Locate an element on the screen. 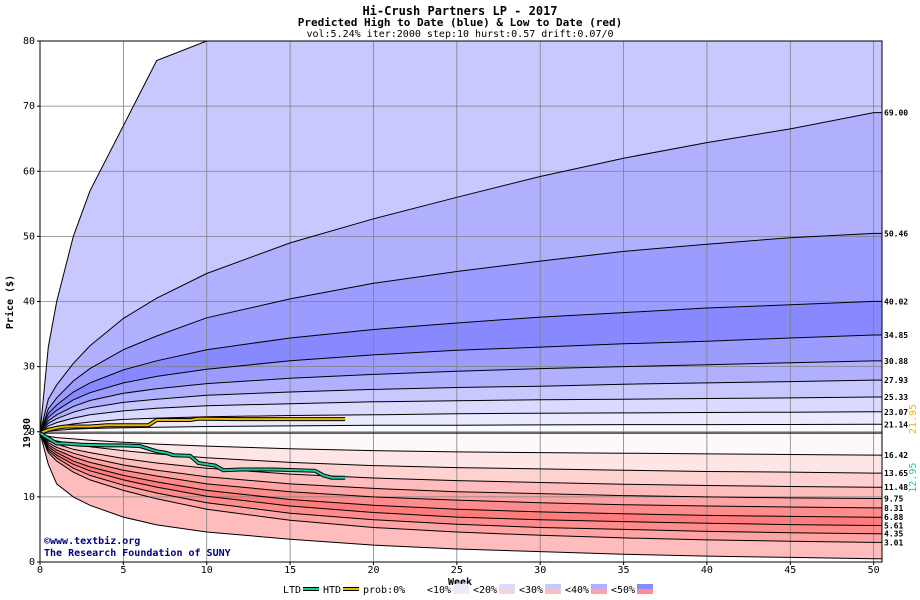 Image resolution: width=920 pixels, height=600 pixels. ltd-line is located at coordinates (192, 455).